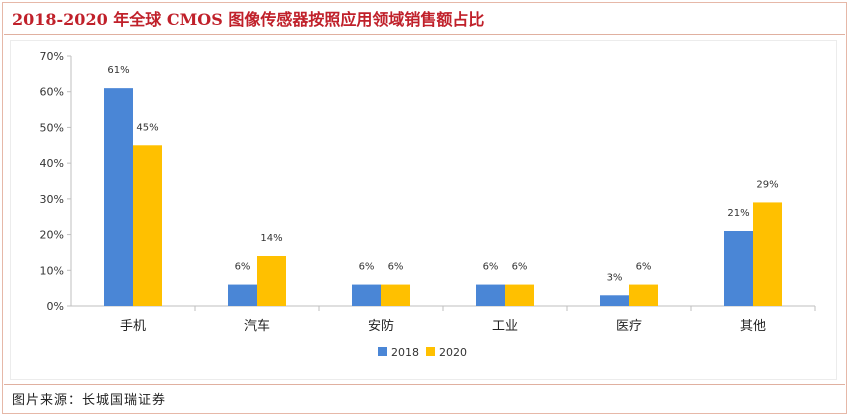  I want to click on y-tick-label: 0%, so click(55, 306).